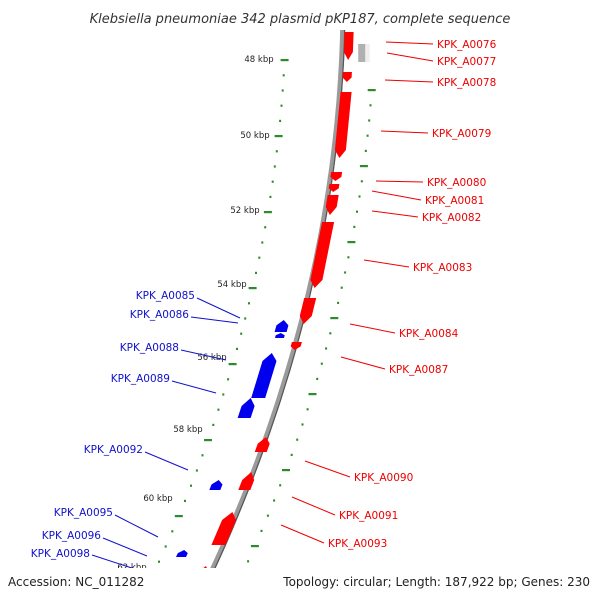 This screenshot has height=600, width=600. I want to click on gene-label: KPK_A0090, so click(383, 478).